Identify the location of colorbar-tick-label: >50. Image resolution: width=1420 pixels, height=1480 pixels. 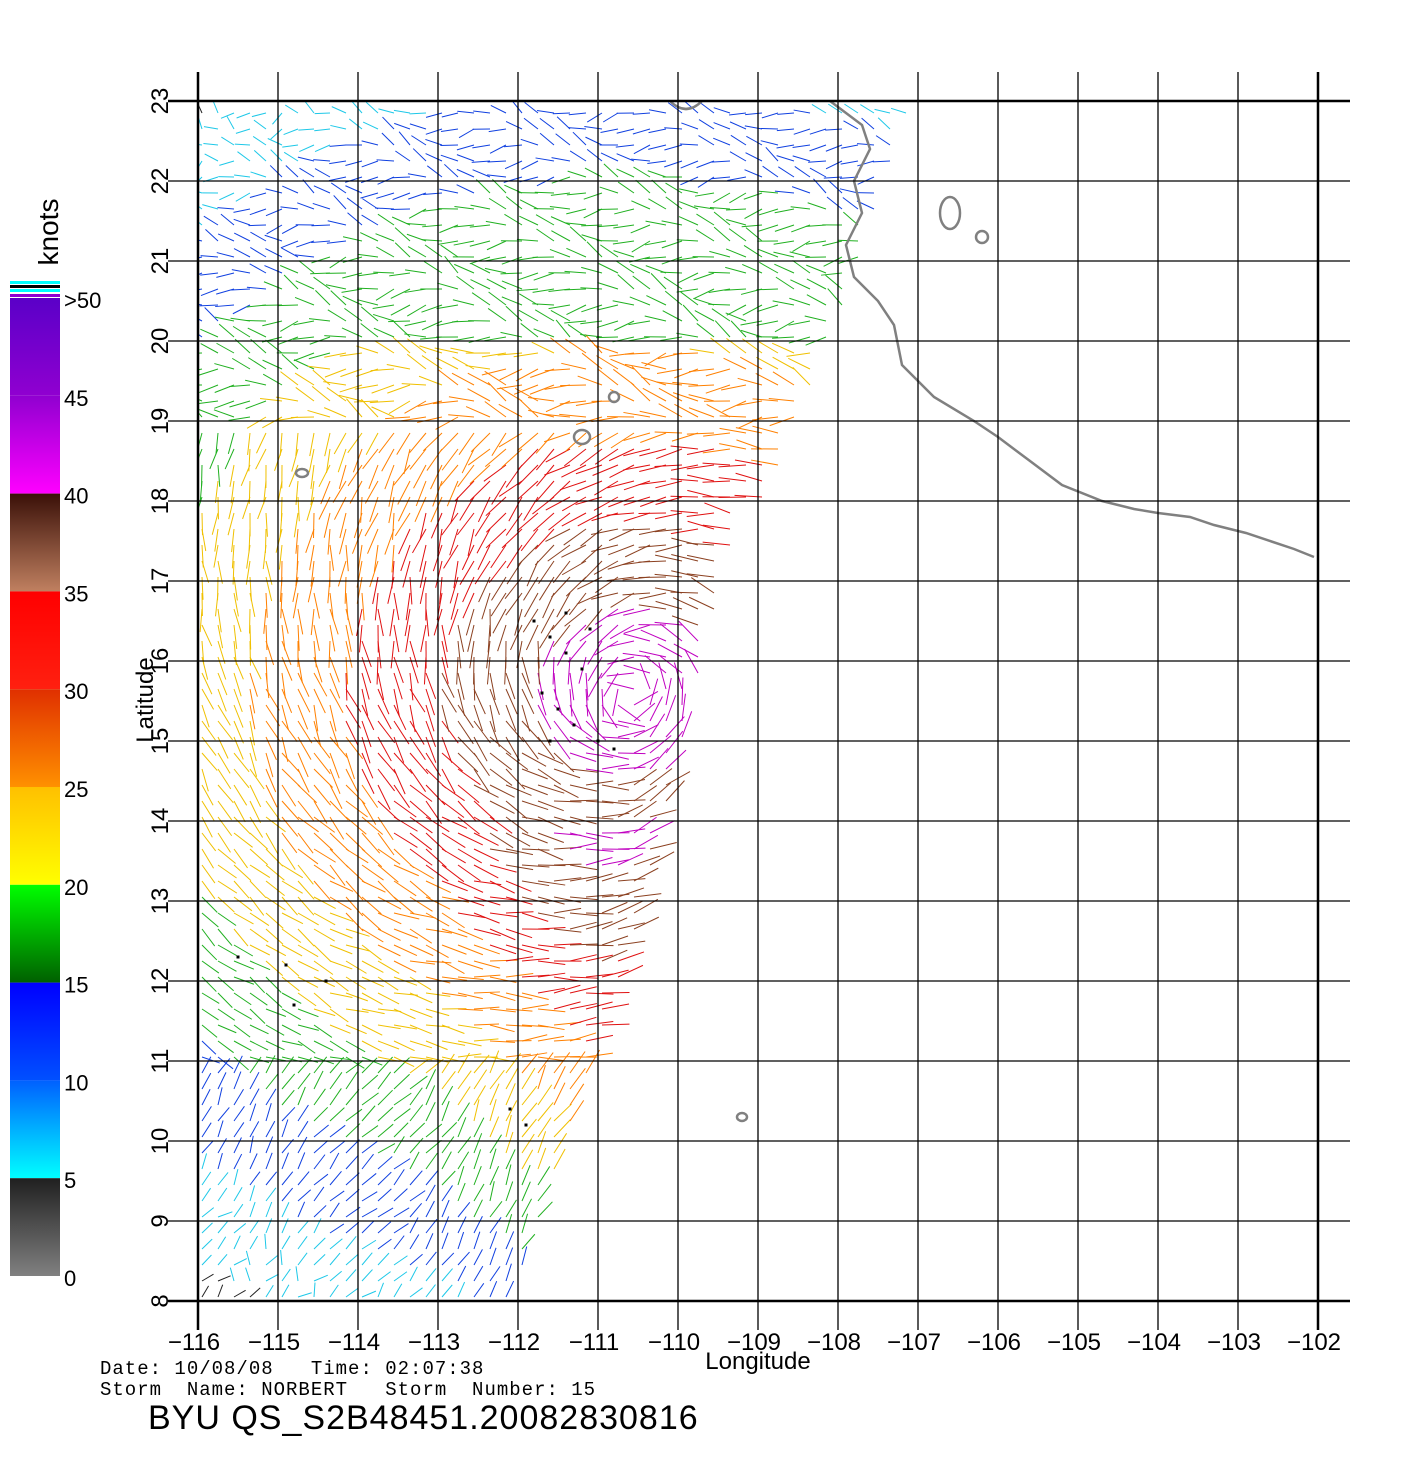
(82, 300).